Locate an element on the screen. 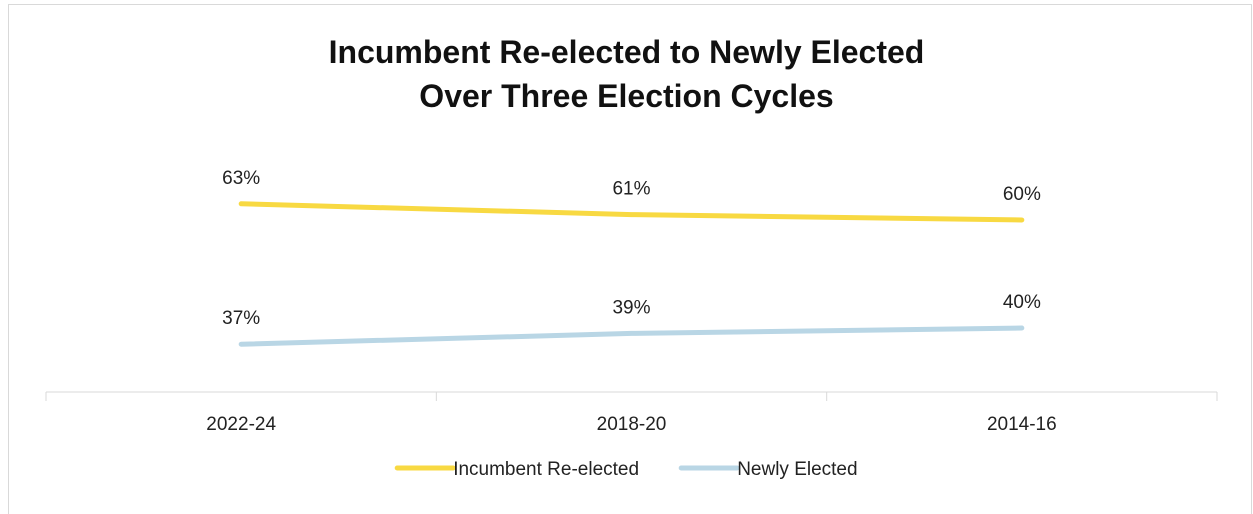 The height and width of the screenshot is (514, 1253). data-label: 37% is located at coordinates (241, 318).